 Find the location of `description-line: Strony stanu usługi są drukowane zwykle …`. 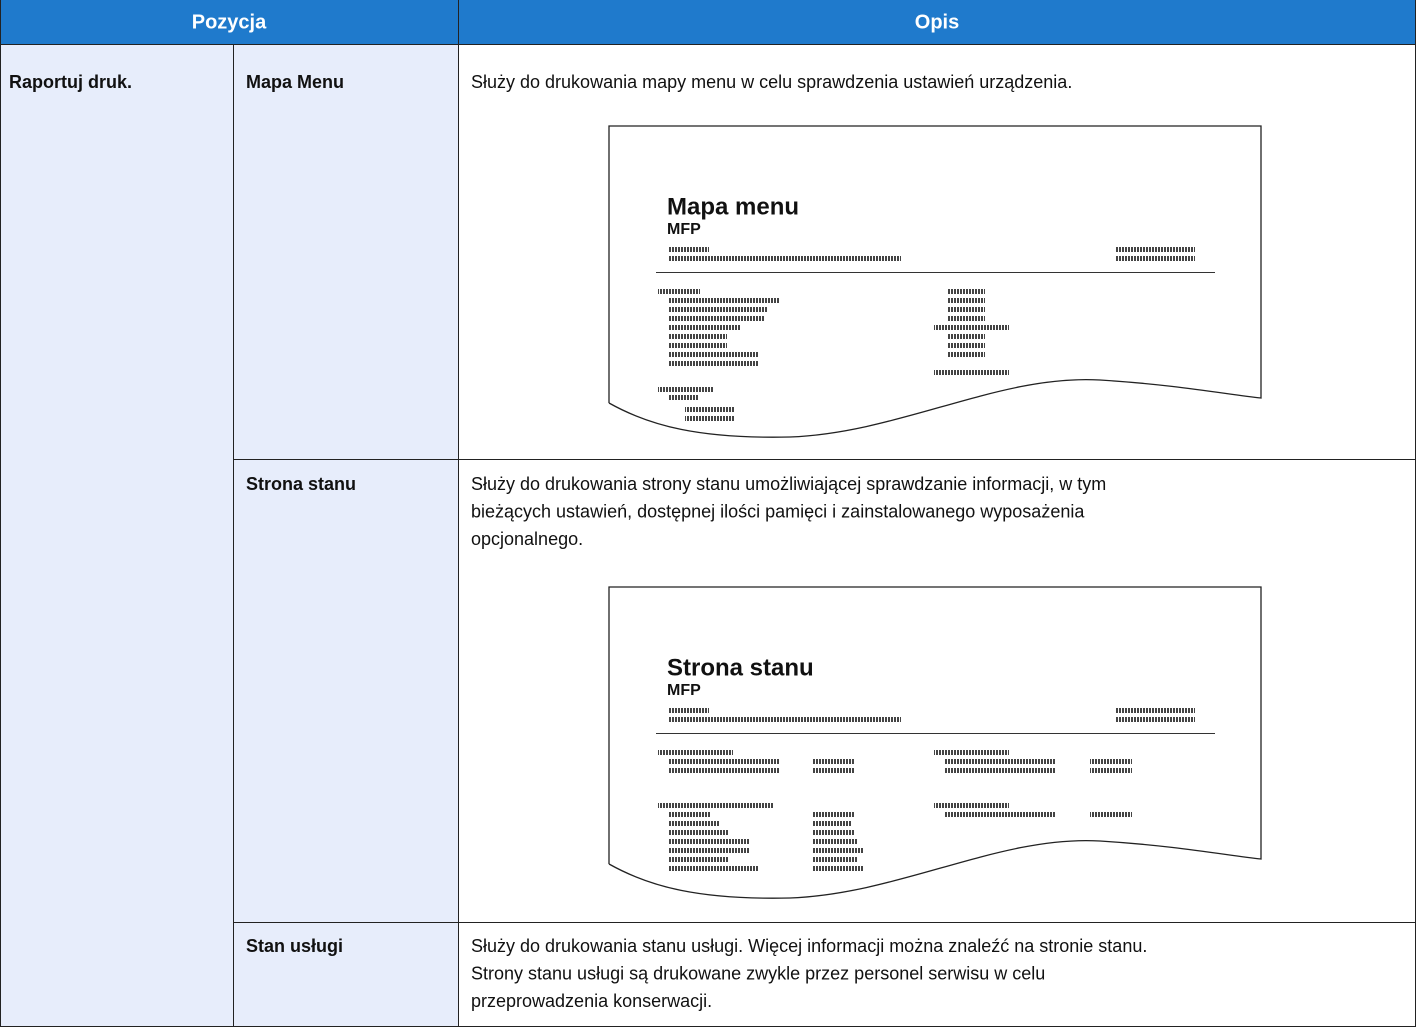

description-line: Strony stanu usługi są drukowane zwykle … is located at coordinates (758, 973).